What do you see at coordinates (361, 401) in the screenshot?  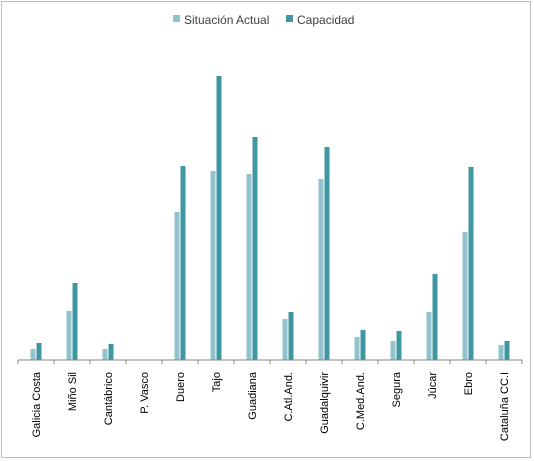 I see `x-tick-label-9: C.Med.And.` at bounding box center [361, 401].